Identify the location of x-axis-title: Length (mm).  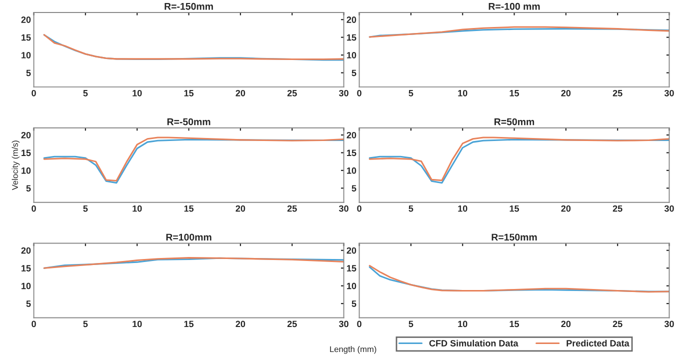
(353, 350).